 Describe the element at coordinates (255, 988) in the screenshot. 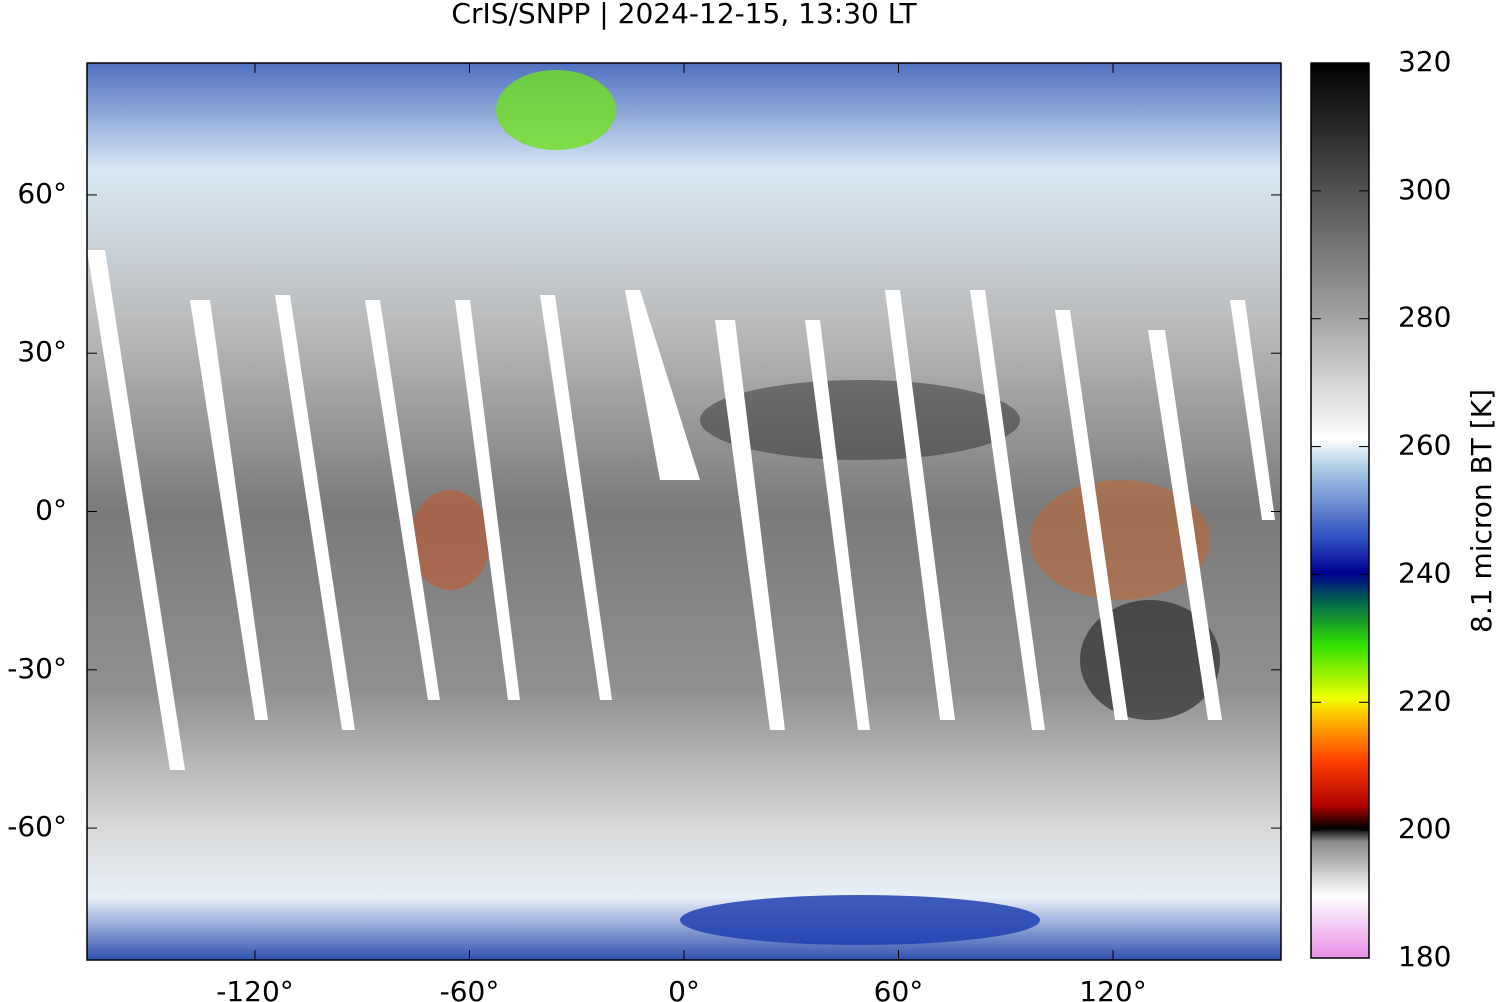

I see `x-tick-label: -120°` at that location.